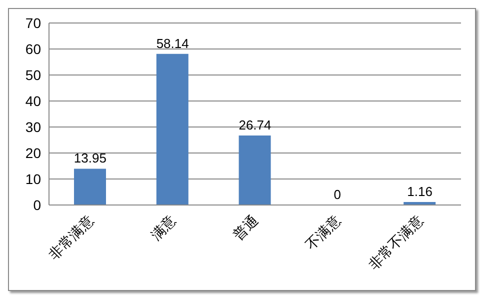  What do you see at coordinates (33, 152) in the screenshot?
I see `y-tick-label: 20` at bounding box center [33, 152].